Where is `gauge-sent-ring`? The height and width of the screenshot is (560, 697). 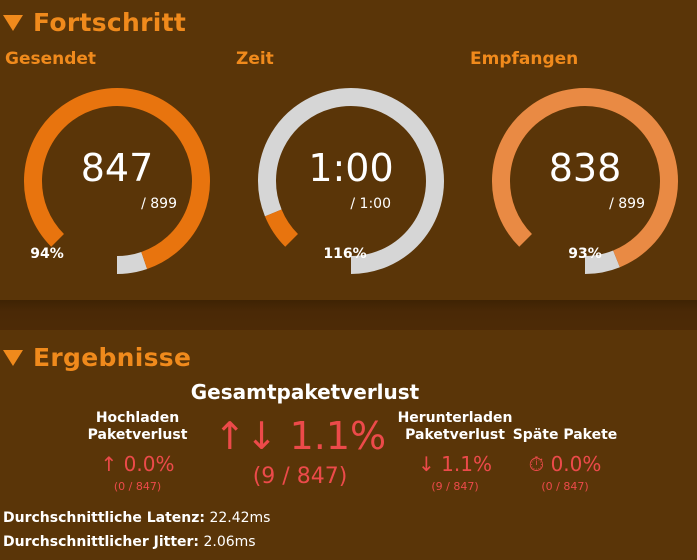 gauge-sent-ring is located at coordinates (117, 181).